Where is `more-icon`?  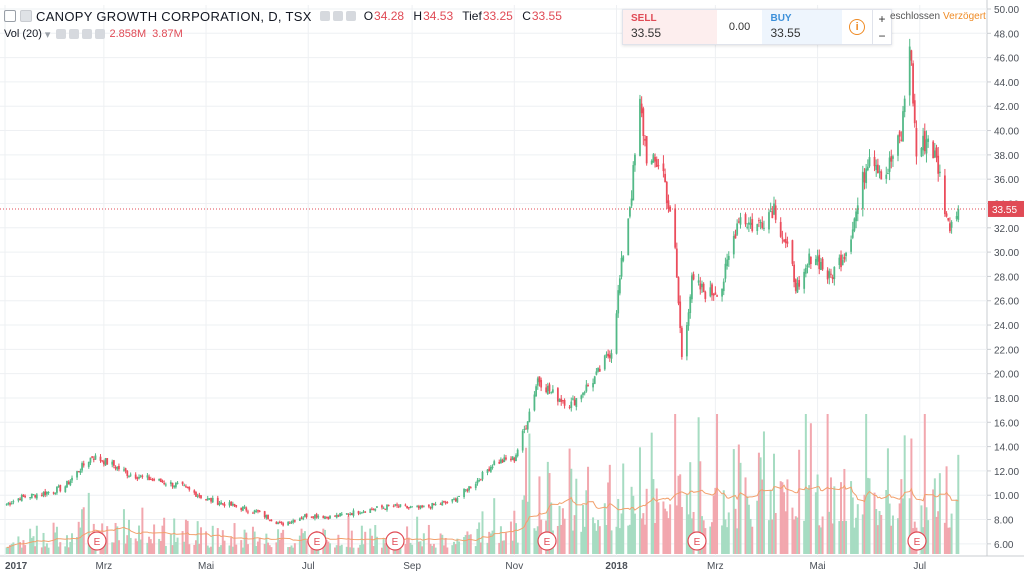
more-icon is located at coordinates (350, 16).